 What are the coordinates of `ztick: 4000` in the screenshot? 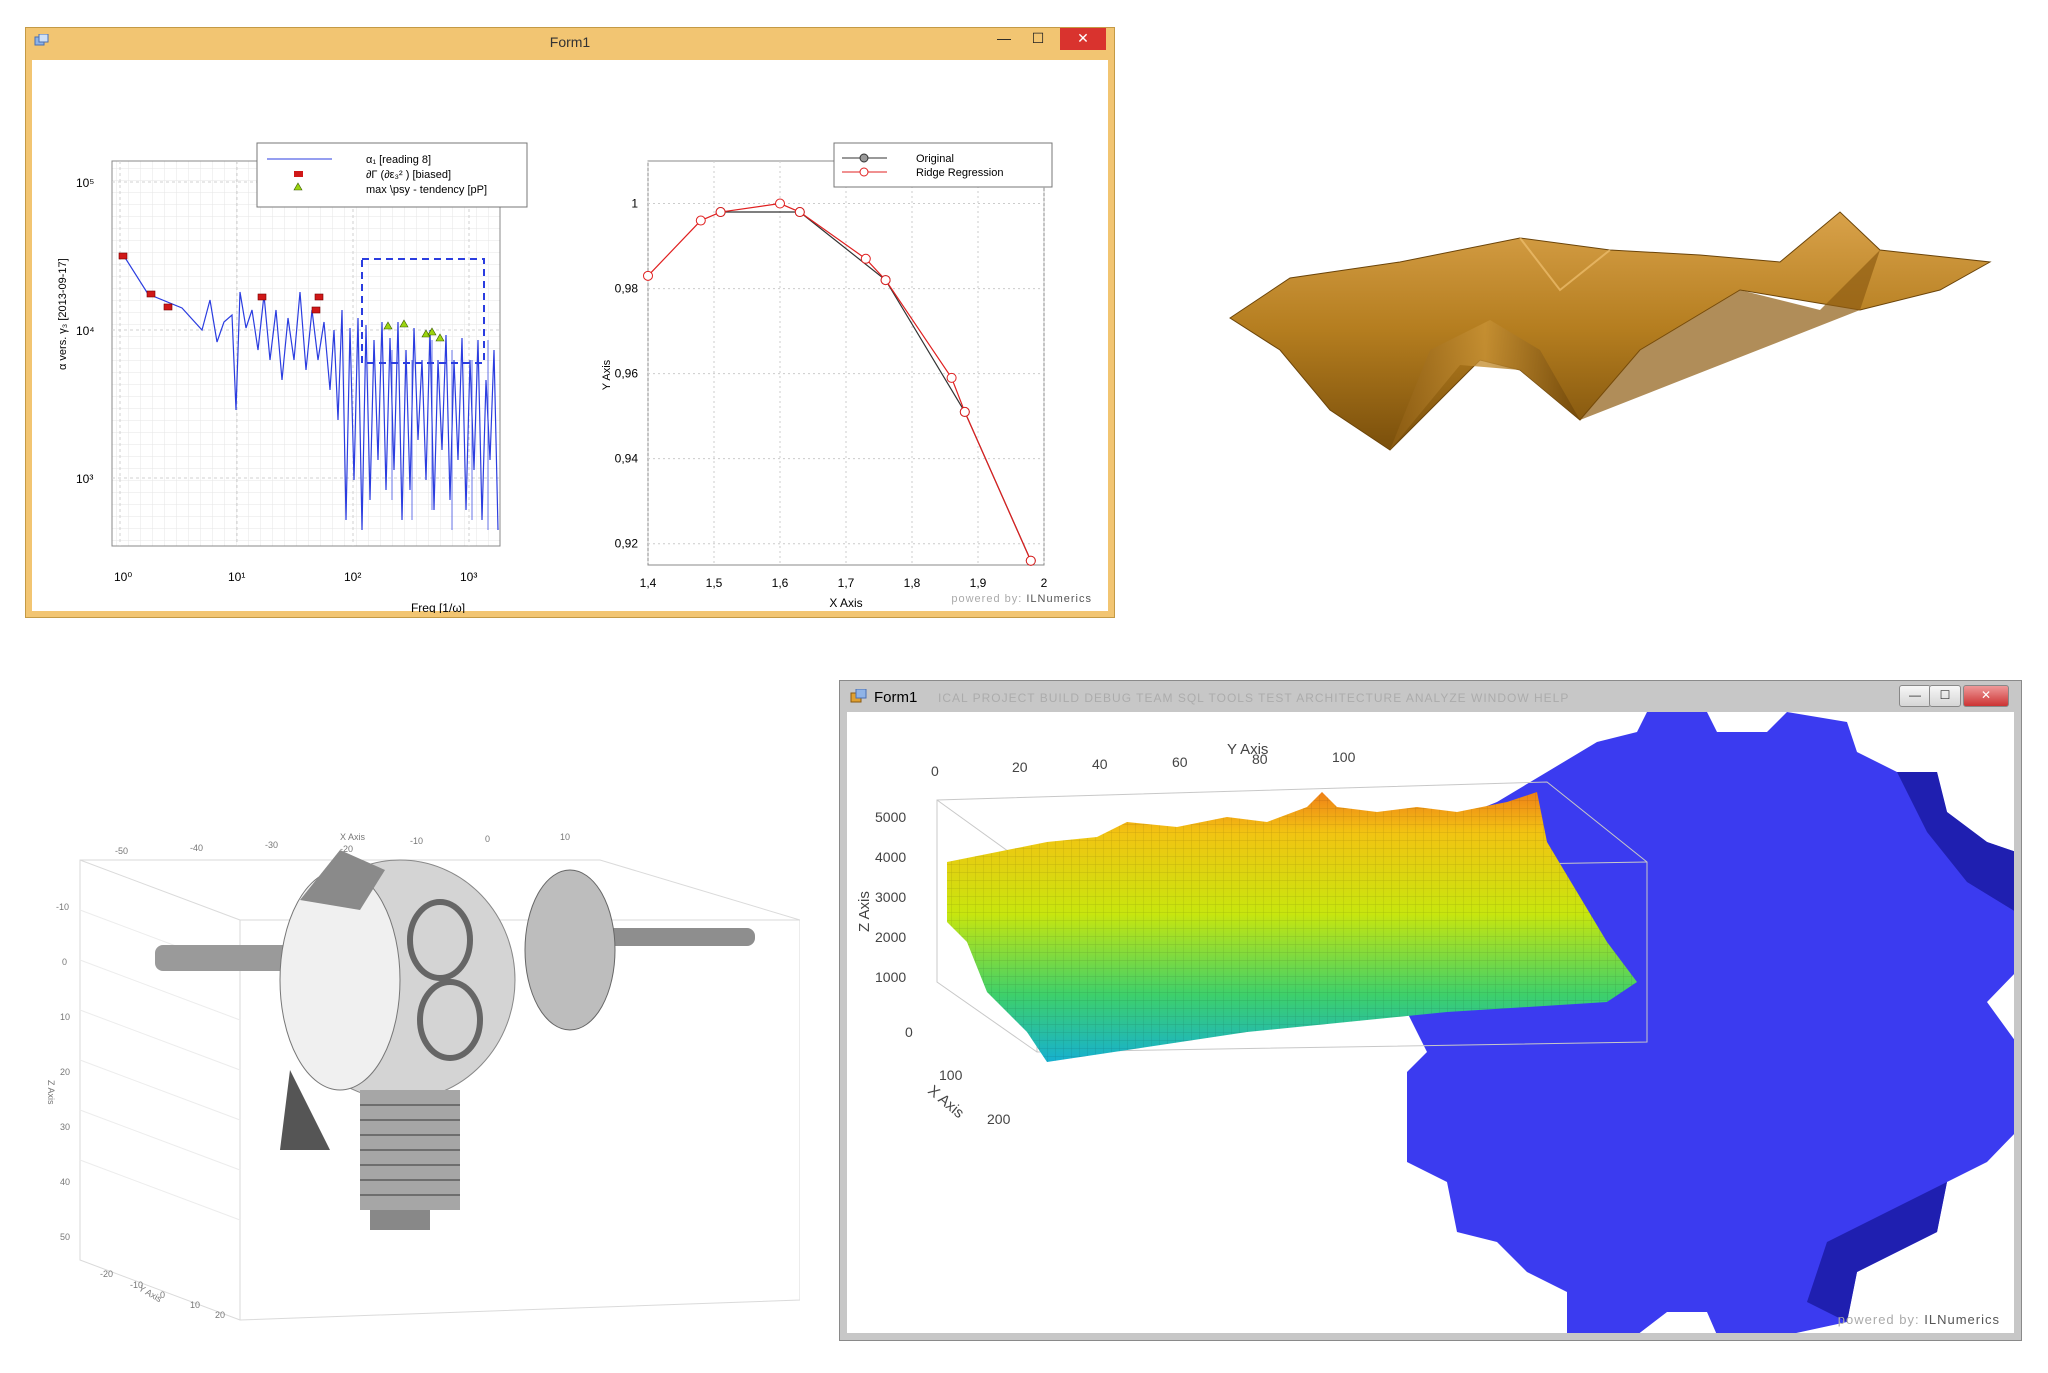 It's located at (890, 857).